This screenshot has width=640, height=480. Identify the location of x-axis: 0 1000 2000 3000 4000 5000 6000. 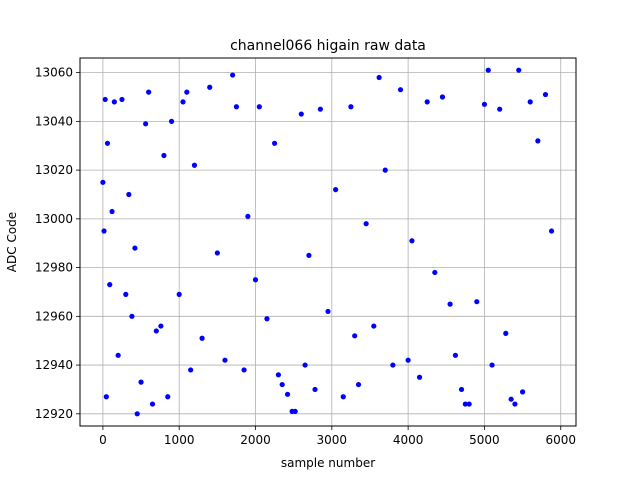
(337, 436).